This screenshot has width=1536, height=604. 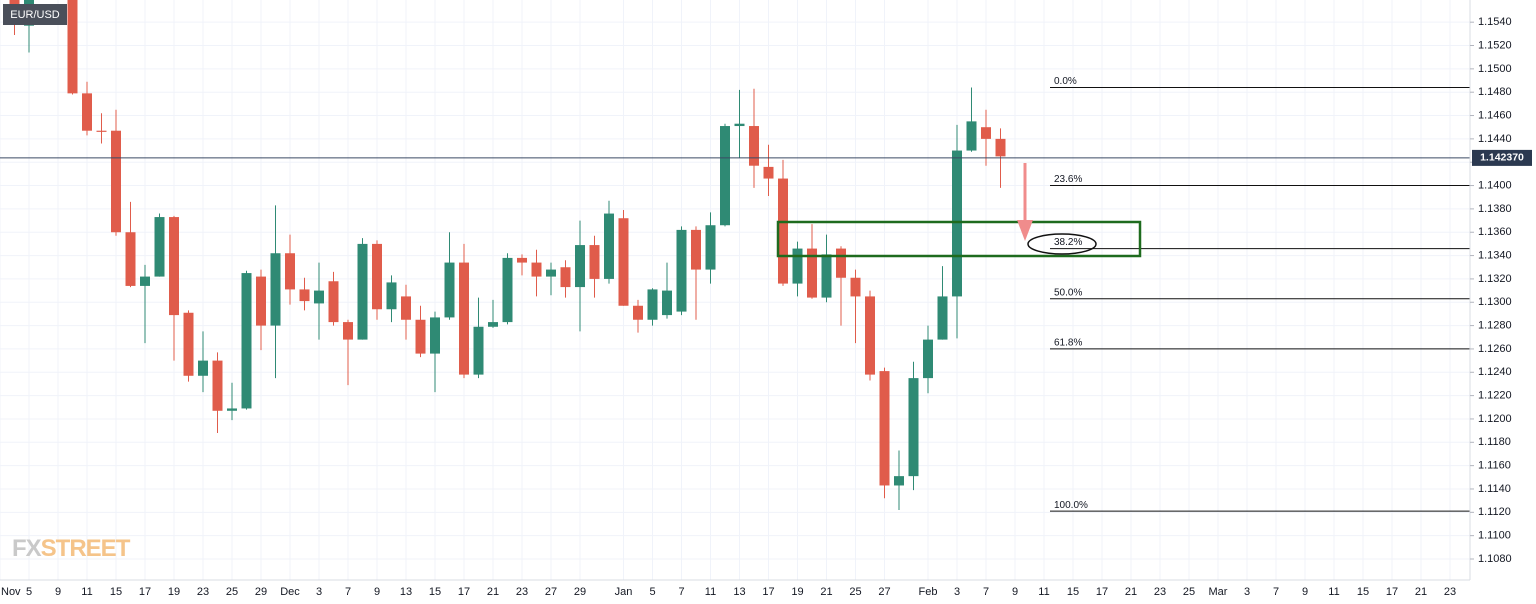 What do you see at coordinates (1218, 592) in the screenshot?
I see `x-tick-label: Mar` at bounding box center [1218, 592].